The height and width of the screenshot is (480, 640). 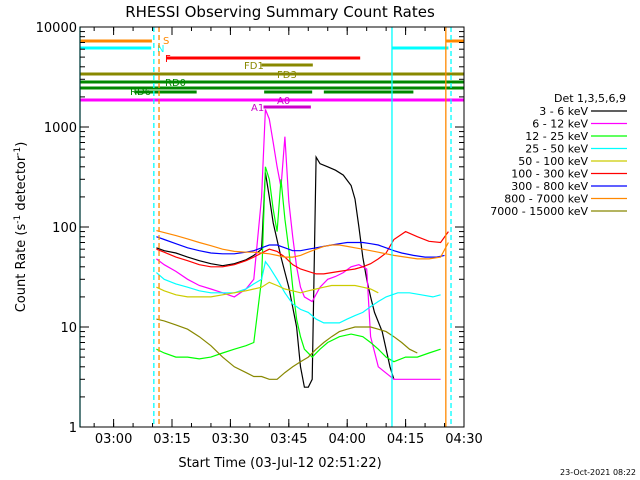 I want to click on flag-label: RD6, so click(x=140, y=92).